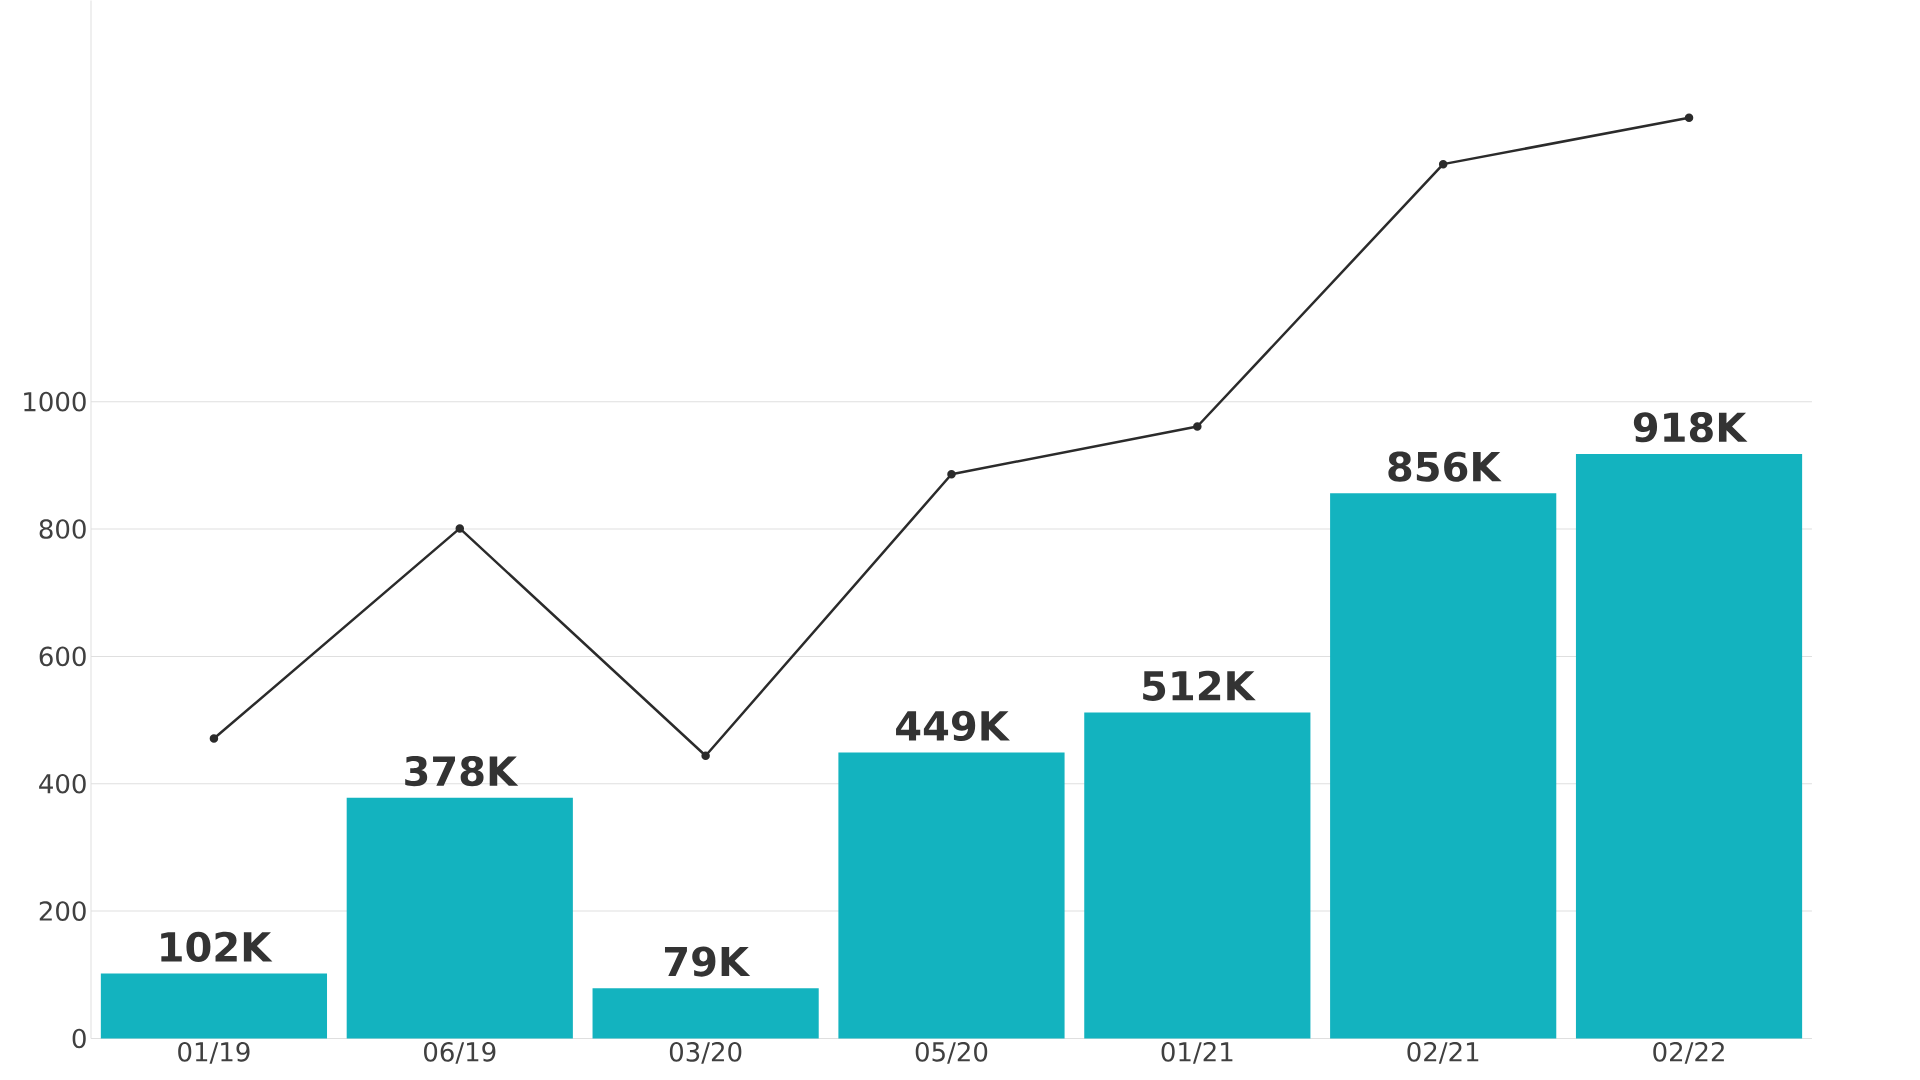 The height and width of the screenshot is (1080, 1920). What do you see at coordinates (462, 770) in the screenshot?
I see `data-label: 378K` at bounding box center [462, 770].